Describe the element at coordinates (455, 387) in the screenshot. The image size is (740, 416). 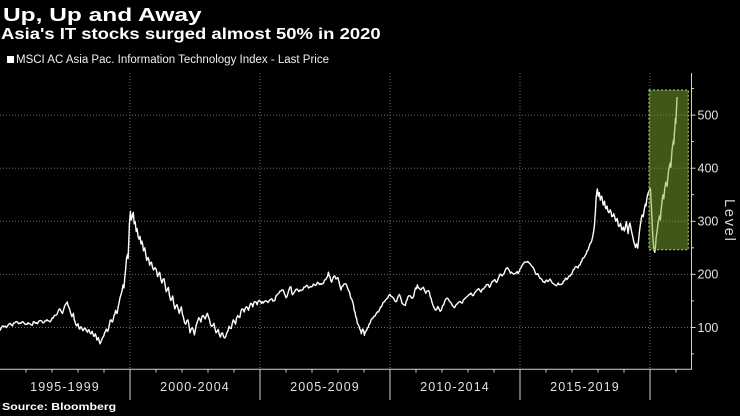
I see `svg-text: 2010-2014` at that location.